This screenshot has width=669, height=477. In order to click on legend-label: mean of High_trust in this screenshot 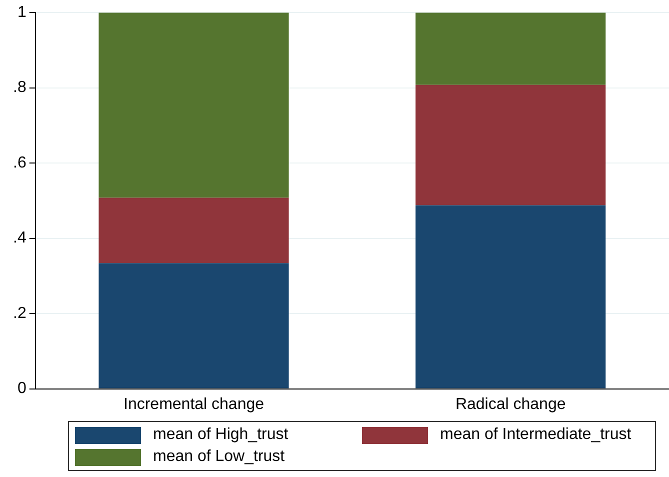, I will do `click(220, 435)`.